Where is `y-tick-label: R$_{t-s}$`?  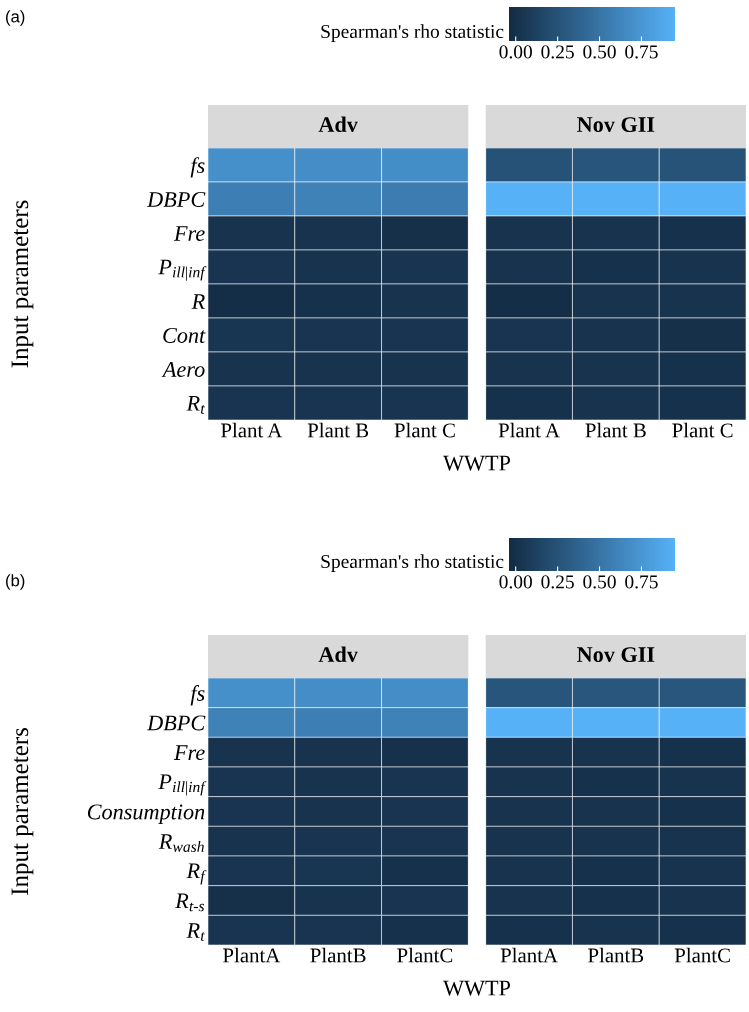
y-tick-label: R$_{t-s}$ is located at coordinates (190, 902).